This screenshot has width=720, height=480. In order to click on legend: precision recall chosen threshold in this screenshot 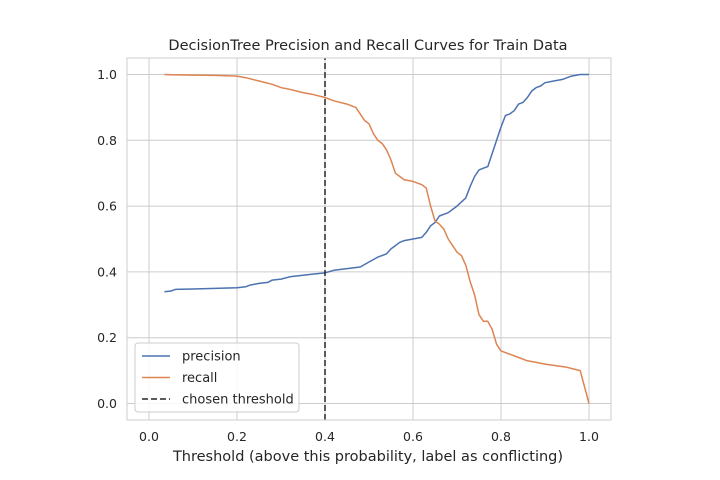, I will do `click(217, 377)`.